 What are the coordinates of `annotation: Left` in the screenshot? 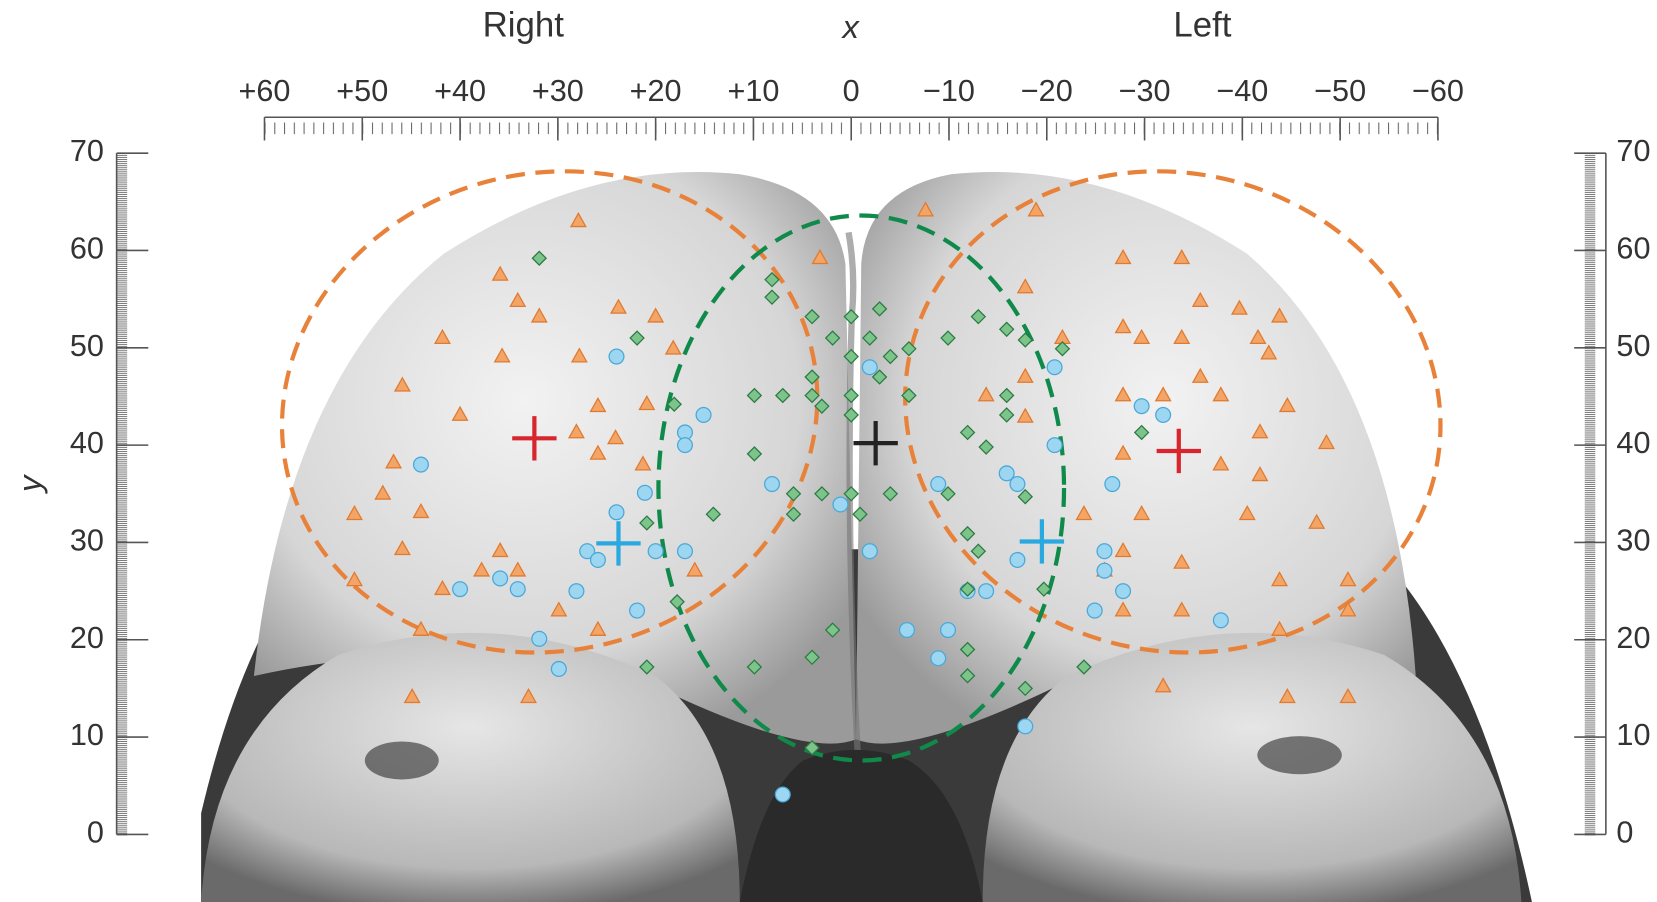 It's located at (1202, 25).